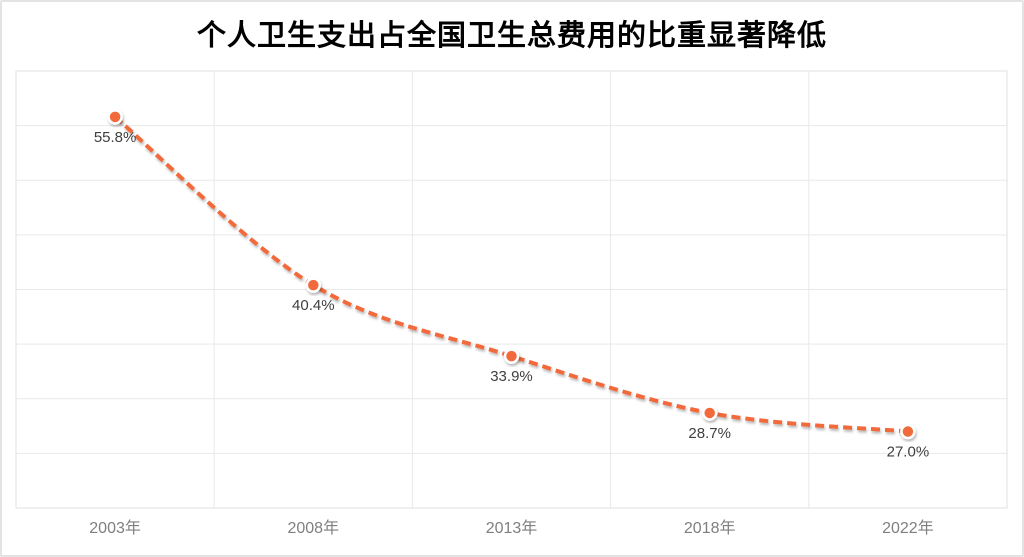 The width and height of the screenshot is (1024, 557). Describe the element at coordinates (908, 528) in the screenshot. I see `x-axis-label: 2022年` at that location.